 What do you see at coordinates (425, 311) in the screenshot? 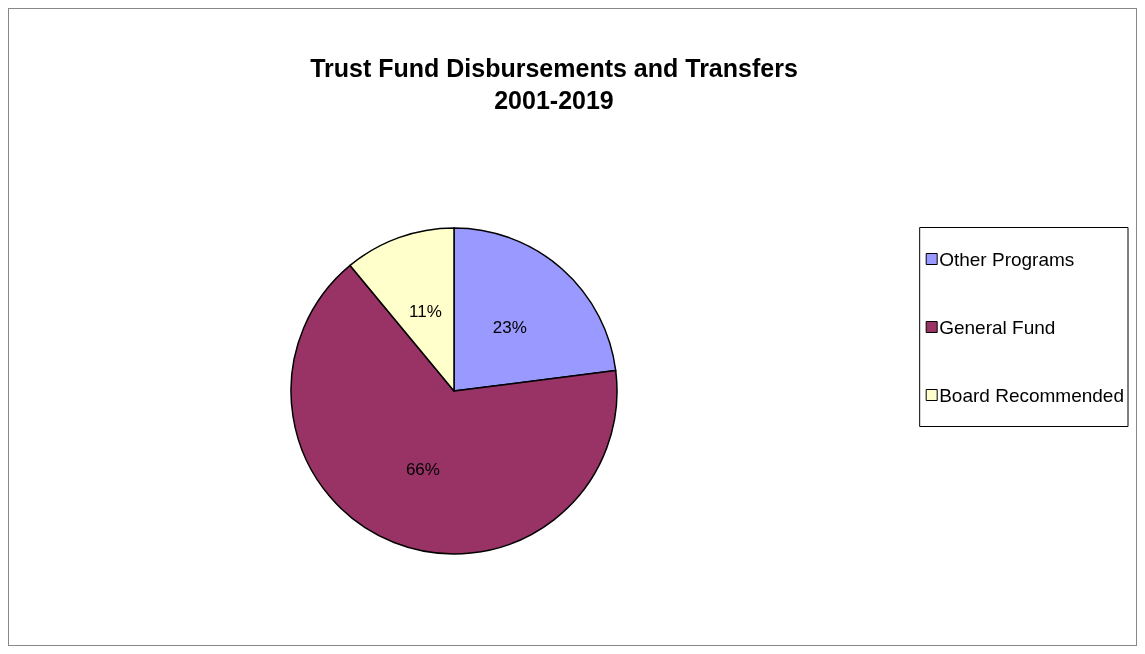
I see `data-label: 11%` at bounding box center [425, 311].